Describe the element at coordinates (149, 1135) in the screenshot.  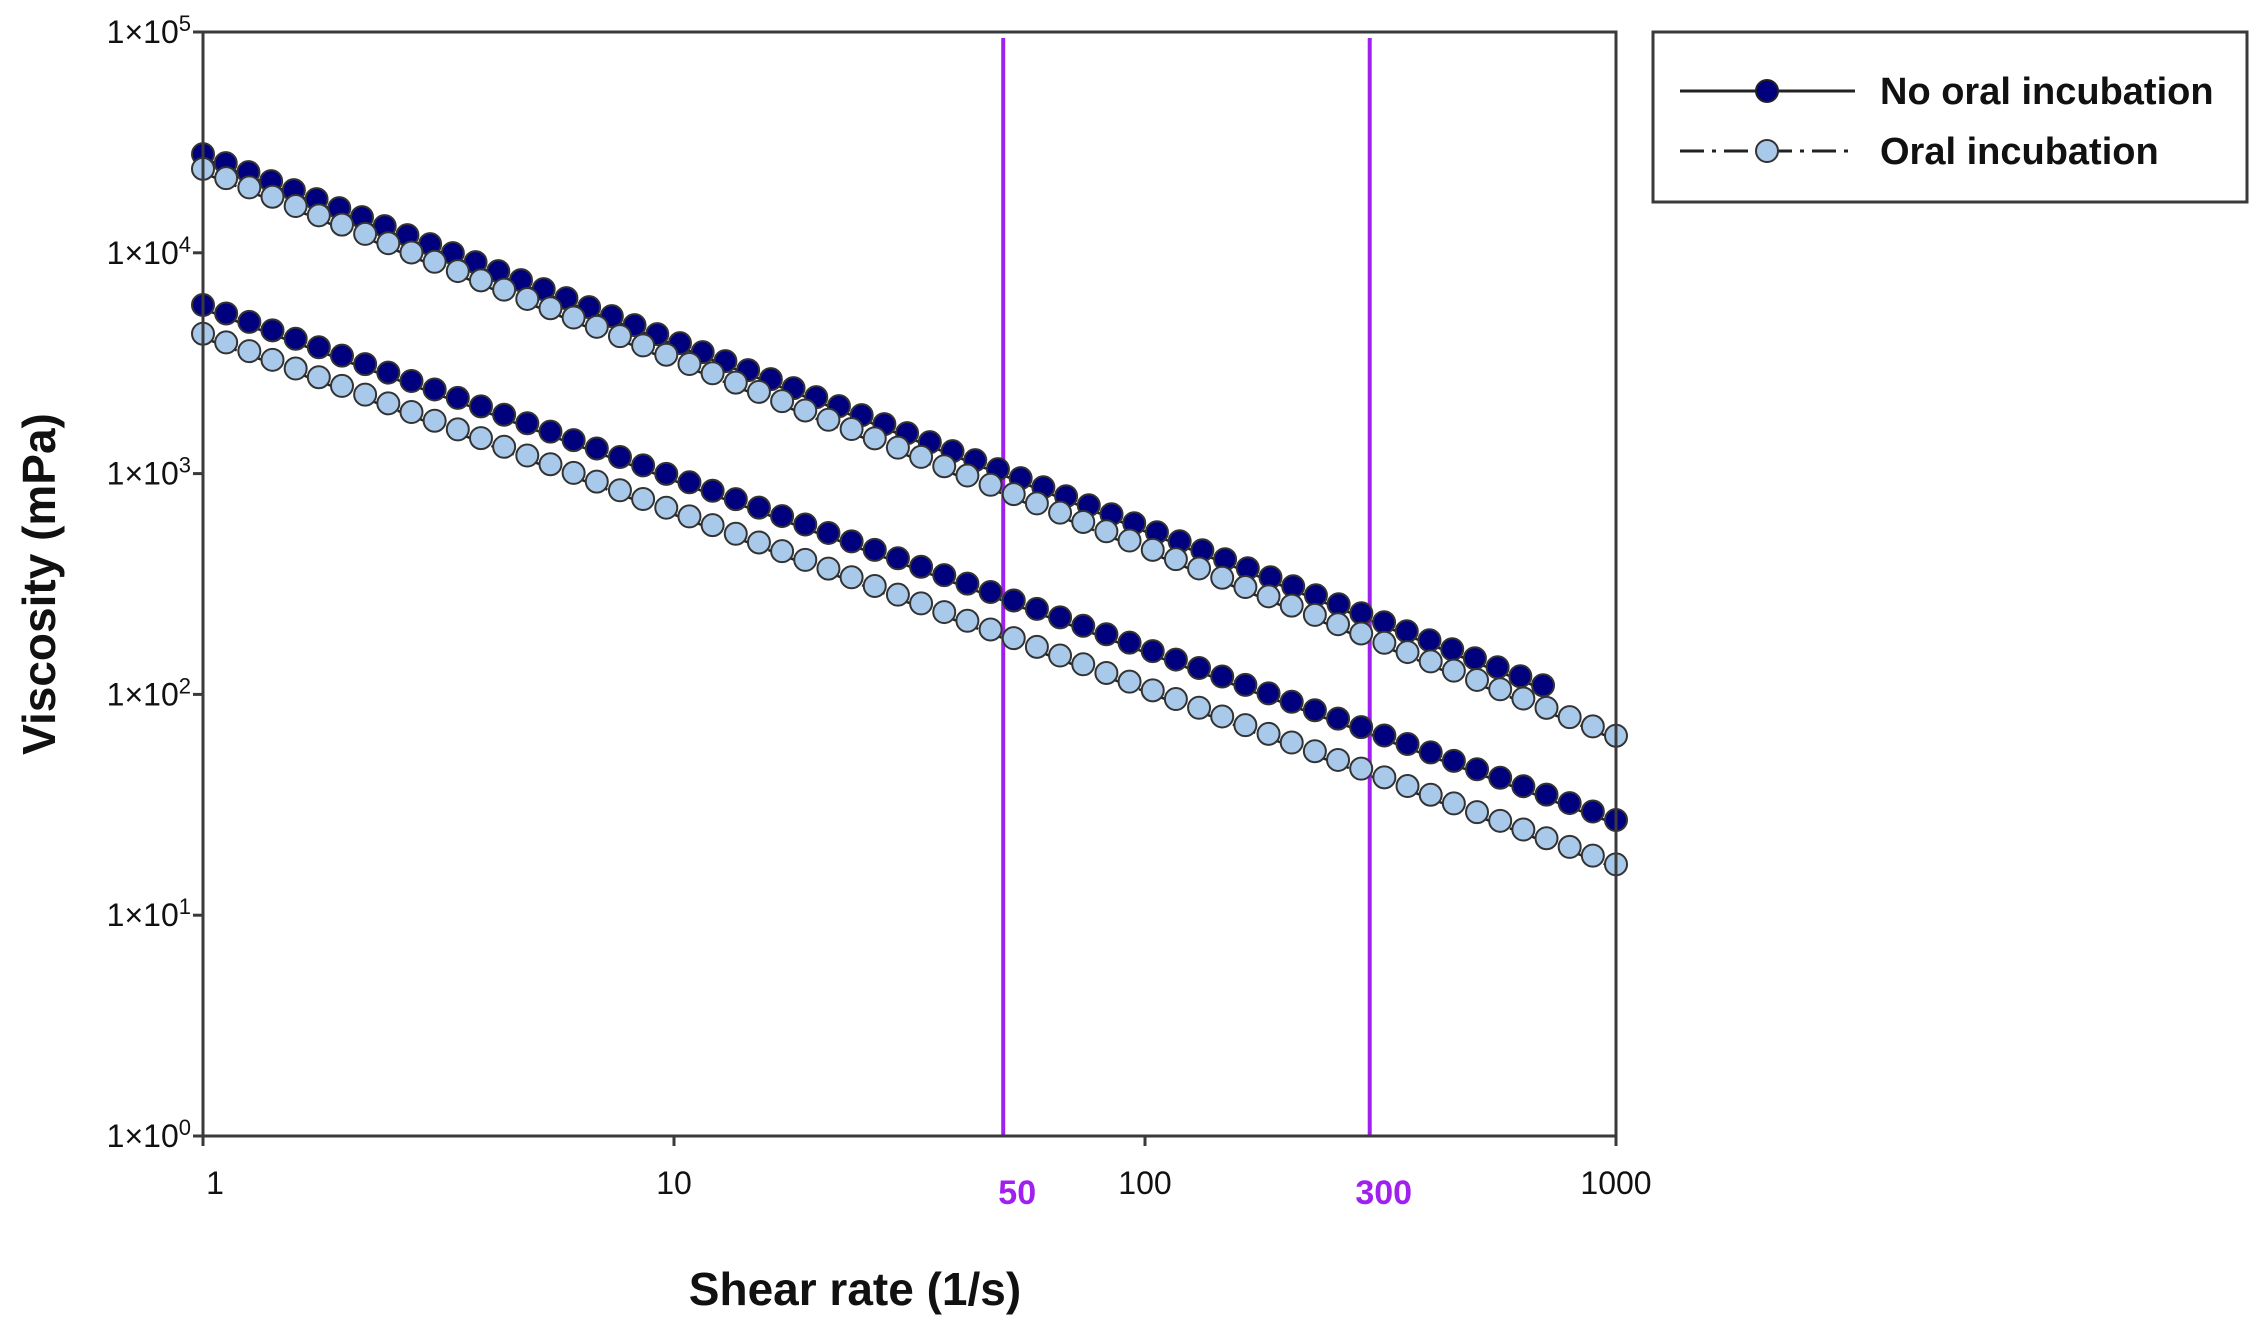
I see `y-tick-label-0: 1×100` at that location.